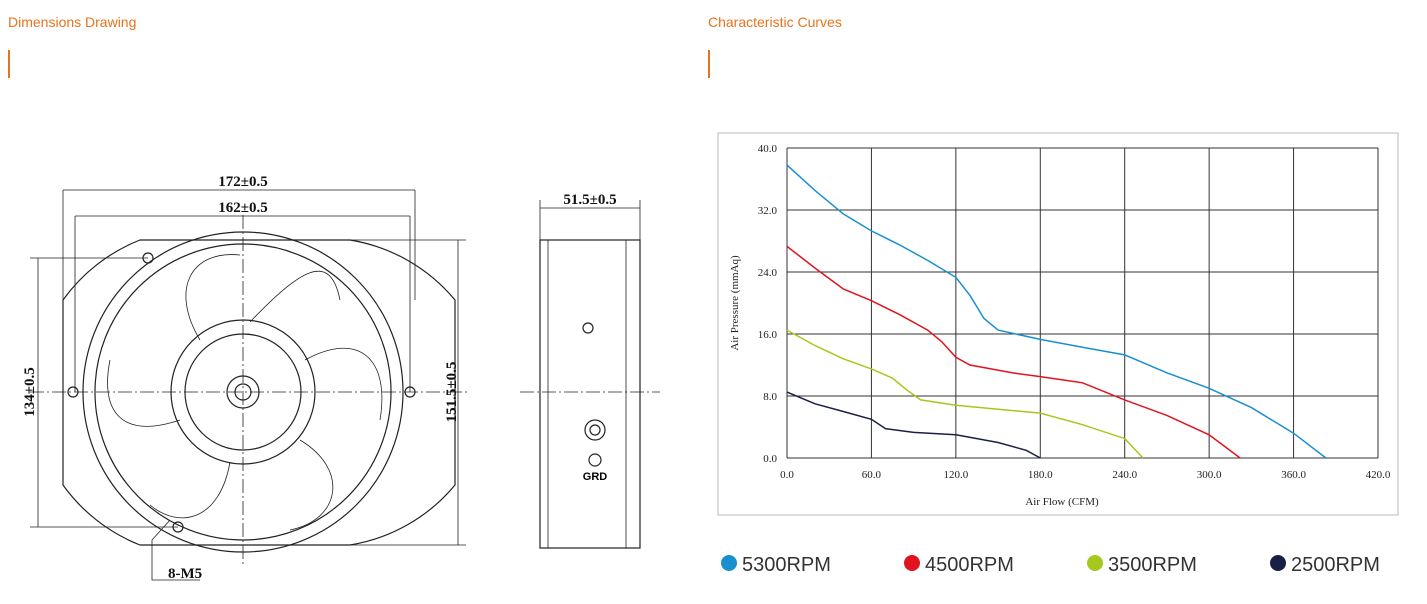 The width and height of the screenshot is (1427, 604). Describe the element at coordinates (1152, 565) in the screenshot. I see `legend-label: 3500RPM` at that location.